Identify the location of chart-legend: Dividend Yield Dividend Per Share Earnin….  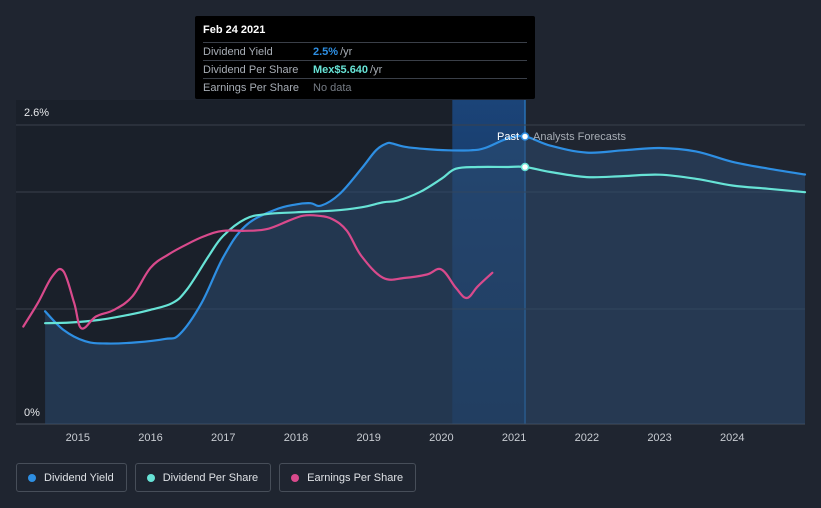
(216, 477).